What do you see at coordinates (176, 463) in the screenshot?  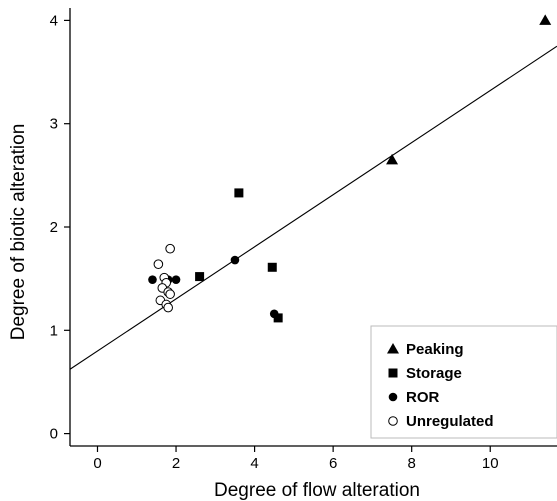 I see `x-tick-label: 2` at bounding box center [176, 463].